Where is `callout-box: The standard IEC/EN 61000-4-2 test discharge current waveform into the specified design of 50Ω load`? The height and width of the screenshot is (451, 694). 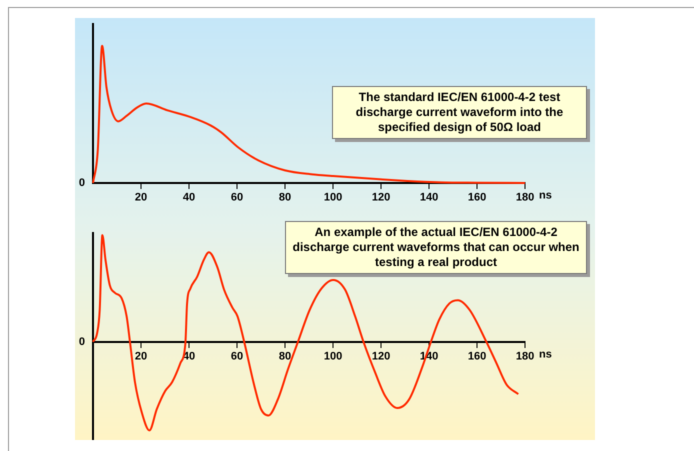 callout-box: The standard IEC/EN 61000-4-2 test discharge current waveform into the specified design of 50Ω load is located at coordinates (459, 112).